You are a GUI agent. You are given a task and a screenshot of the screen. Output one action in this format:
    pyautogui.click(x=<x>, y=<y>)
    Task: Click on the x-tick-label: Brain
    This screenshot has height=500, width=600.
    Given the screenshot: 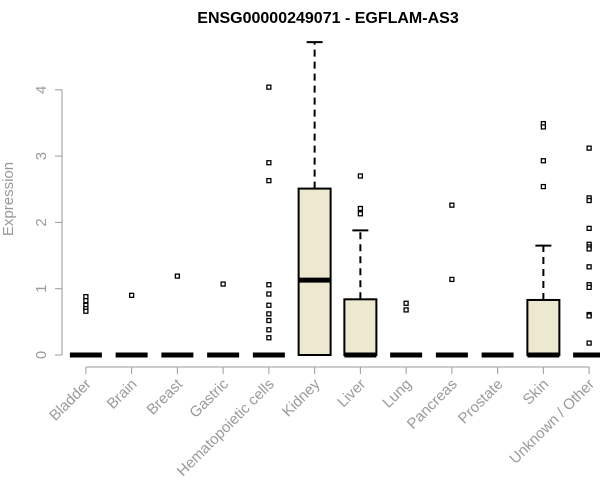 What is the action you would take?
    pyautogui.click(x=122, y=394)
    